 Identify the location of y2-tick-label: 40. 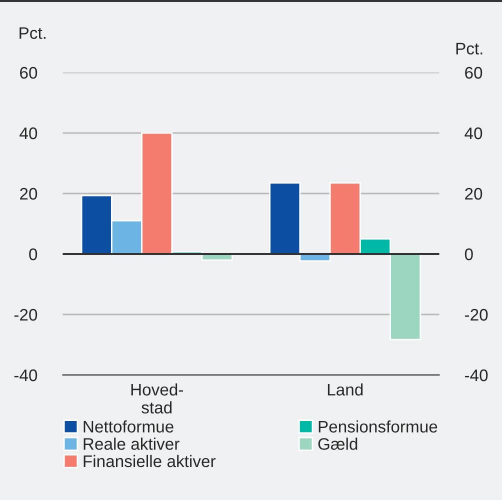
(473, 133).